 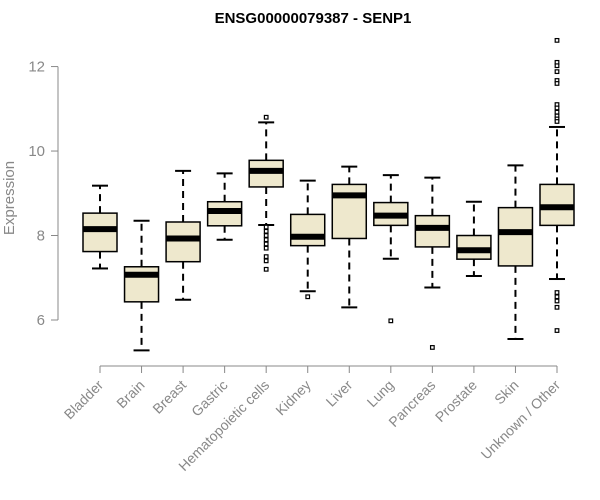 What do you see at coordinates (521, 420) in the screenshot?
I see `x-tick-label: Unknown / Other` at bounding box center [521, 420].